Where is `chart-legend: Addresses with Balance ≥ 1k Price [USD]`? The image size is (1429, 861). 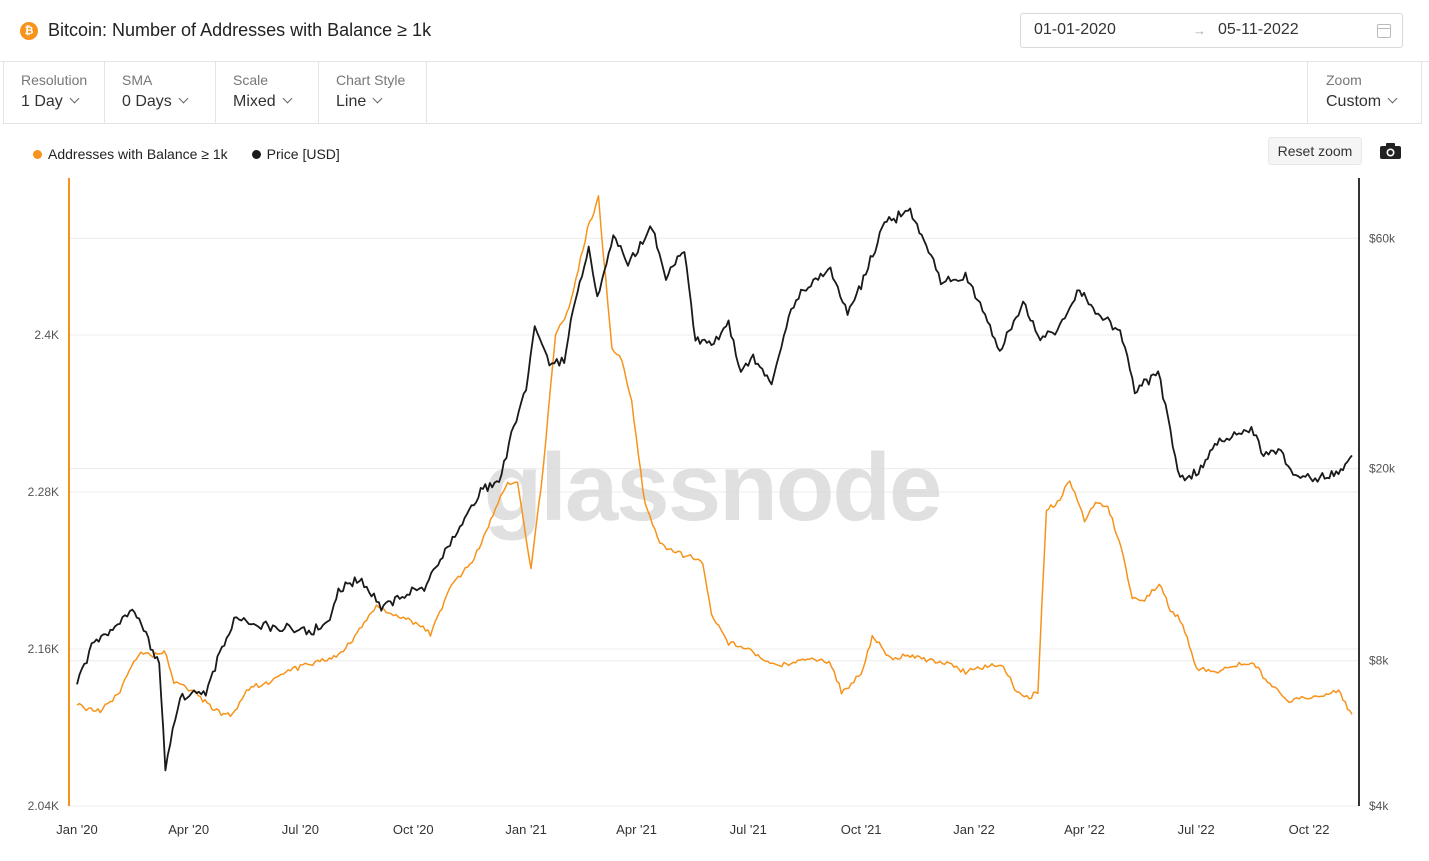
chart-legend: Addresses with Balance ≥ 1k Price [USD] is located at coordinates (198, 154).